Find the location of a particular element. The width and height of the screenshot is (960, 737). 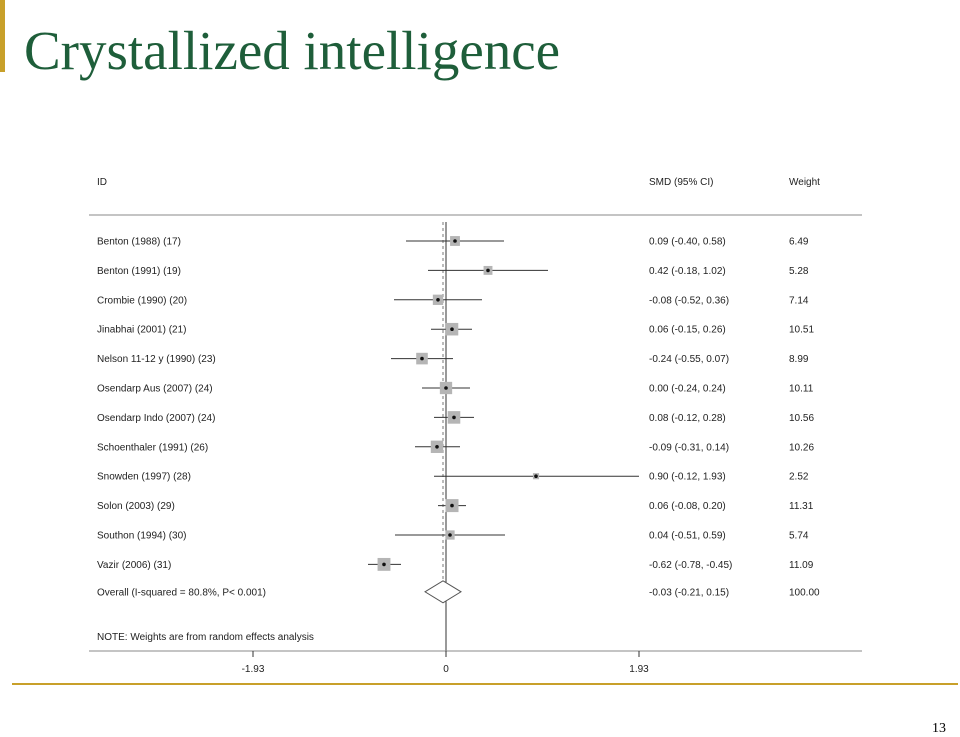

study-weight-text: 10.26 is located at coordinates (801, 447).